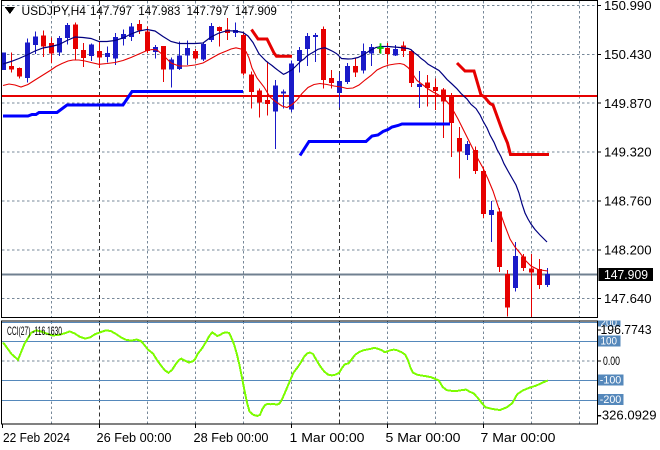 Image resolution: width=660 pixels, height=450 pixels. What do you see at coordinates (611, 400) in the screenshot?
I see `svg-text: -200` at bounding box center [611, 400].